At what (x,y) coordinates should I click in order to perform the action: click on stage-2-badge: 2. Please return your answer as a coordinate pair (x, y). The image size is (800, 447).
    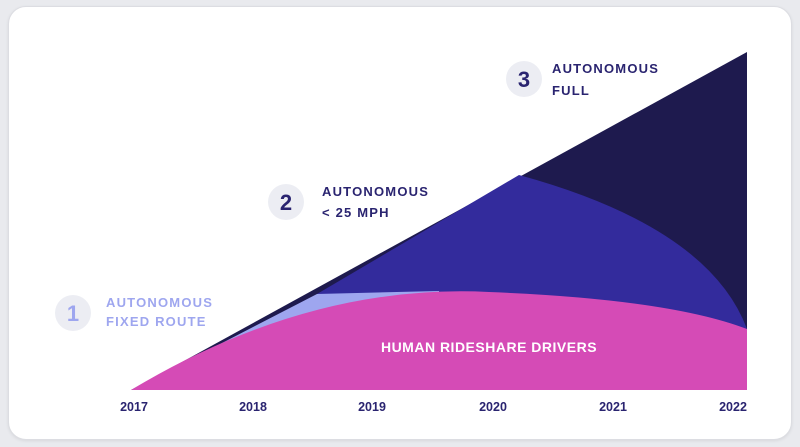
    Looking at the image, I should click on (286, 202).